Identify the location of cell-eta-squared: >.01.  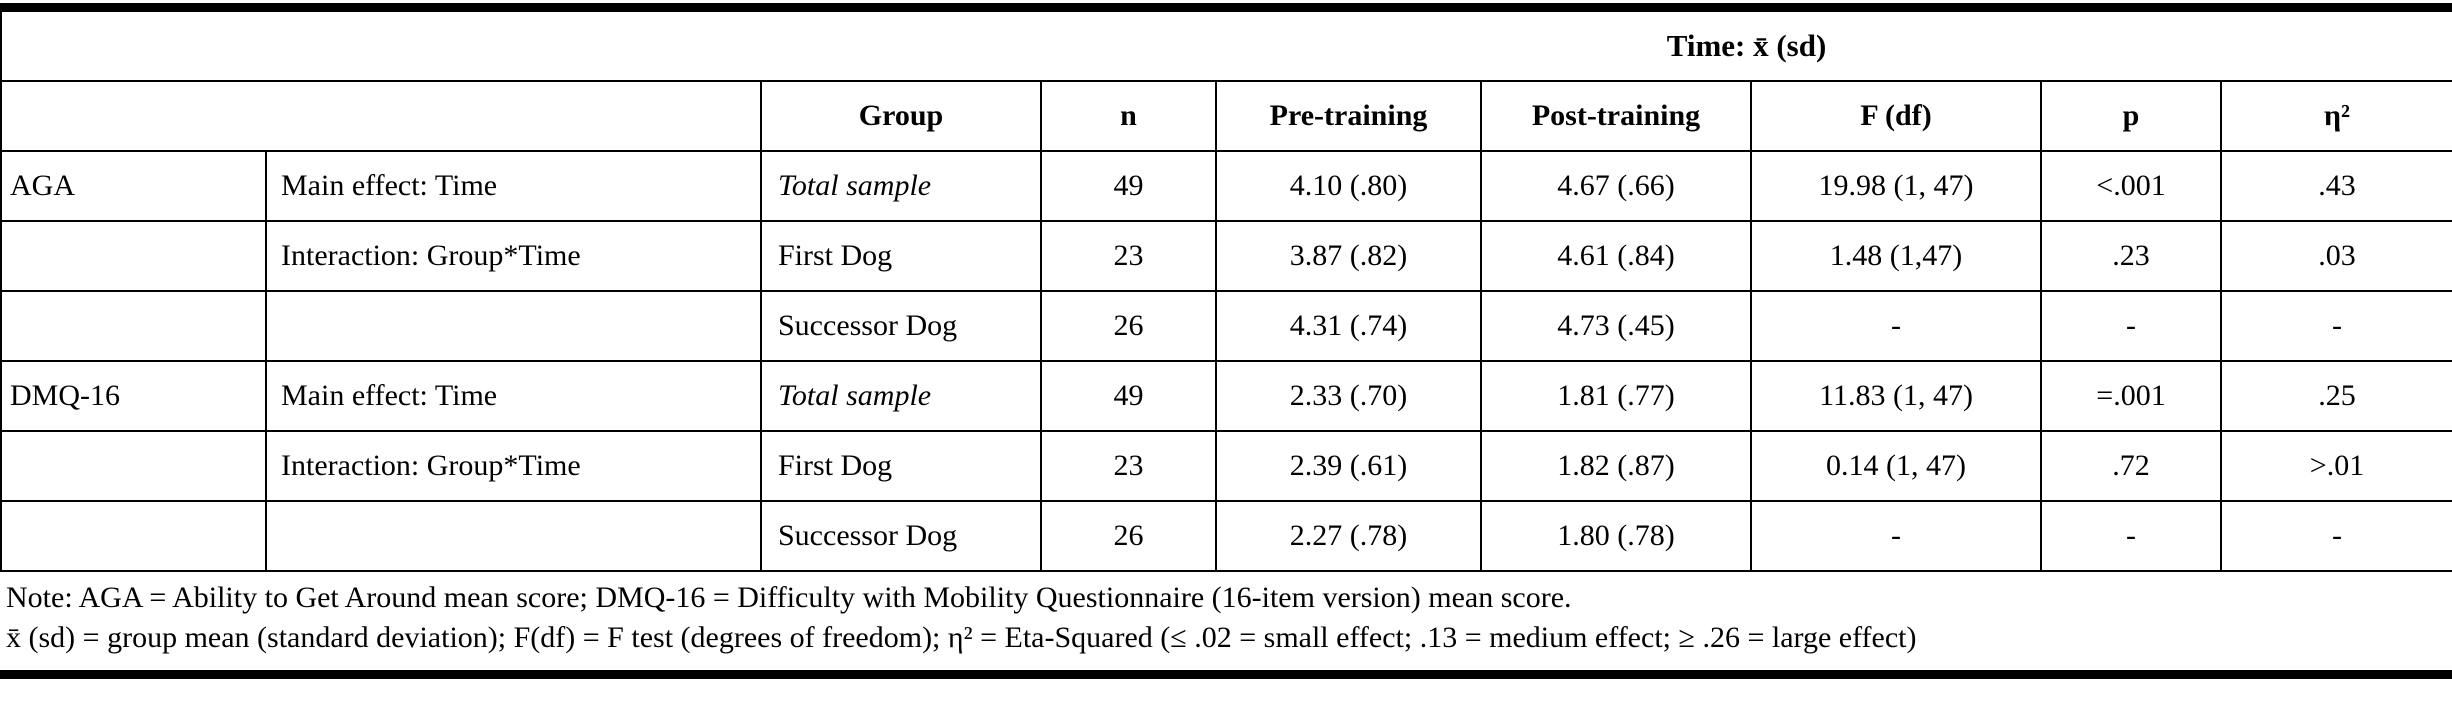
(2335, 466).